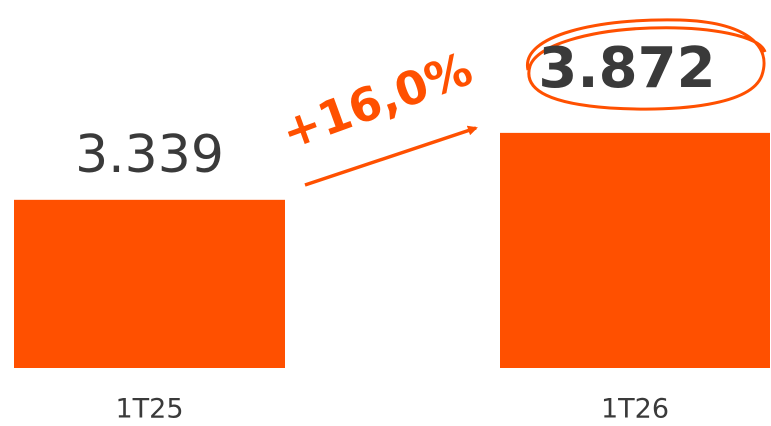  I want to click on highlight-circle, so click(646, 64).